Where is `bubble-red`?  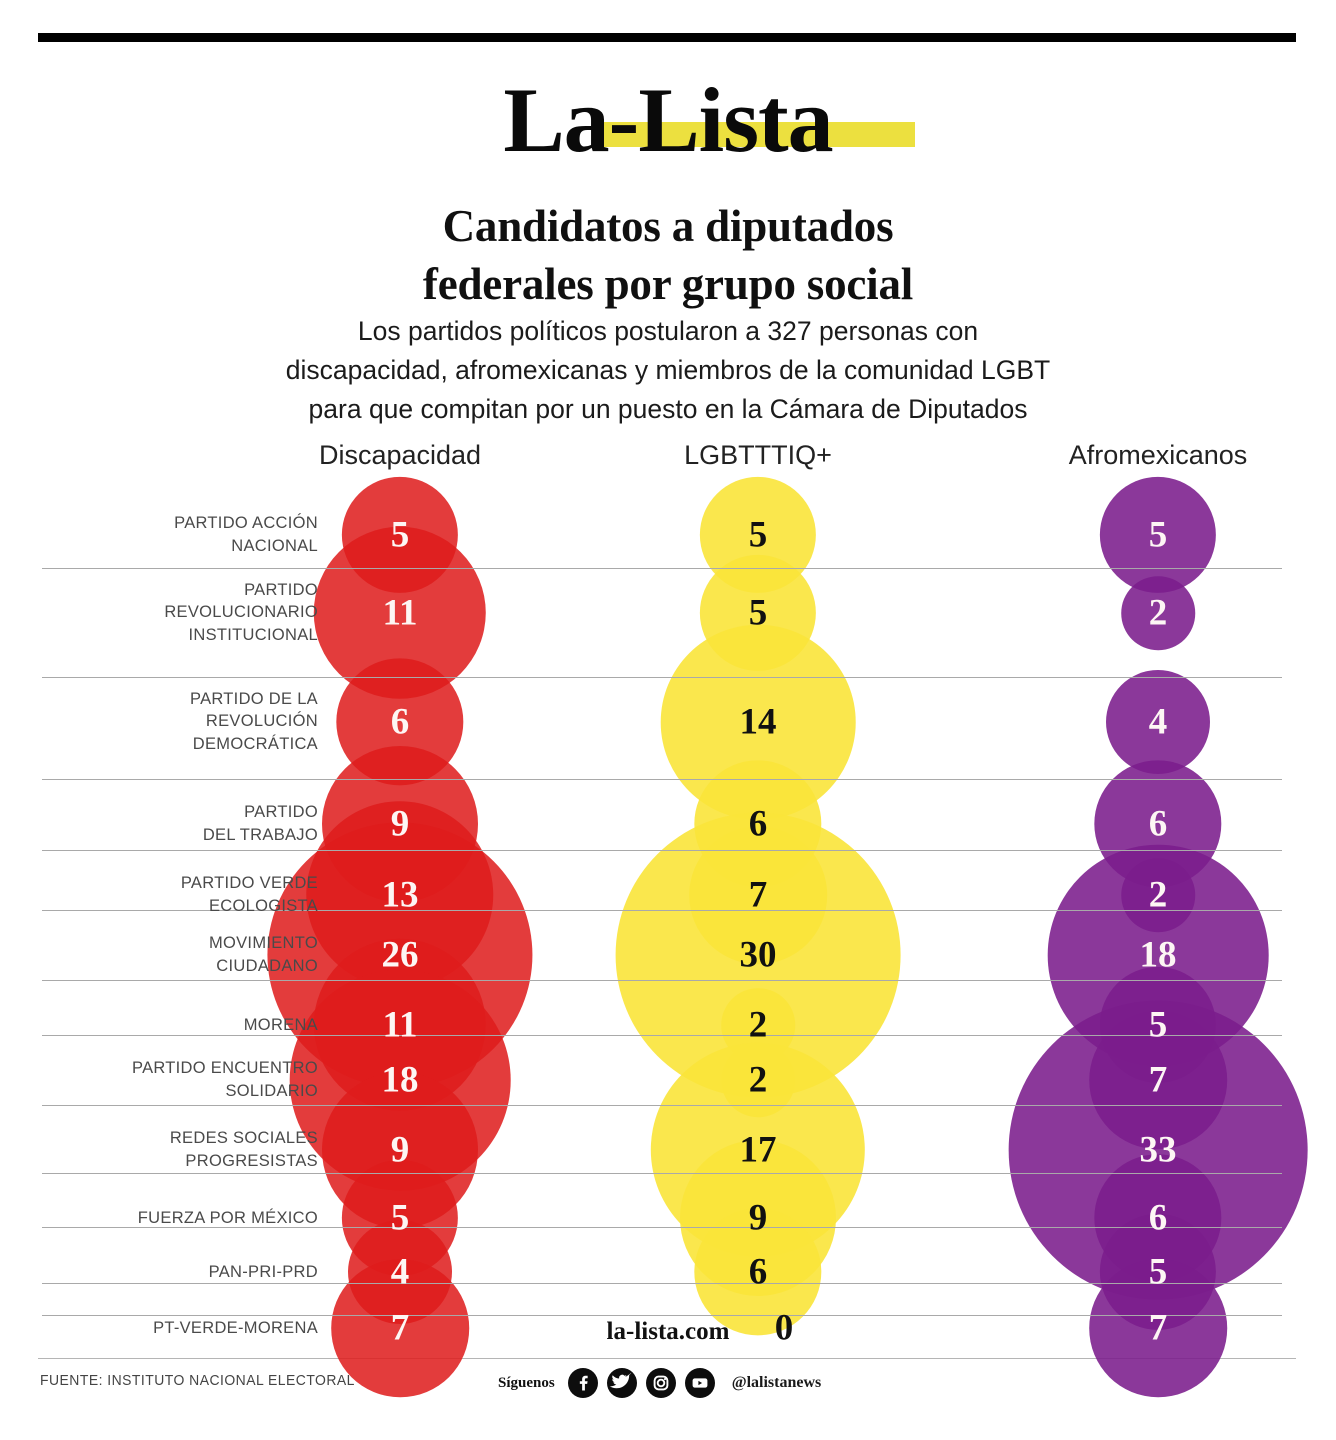 bubble-red is located at coordinates (400, 1328).